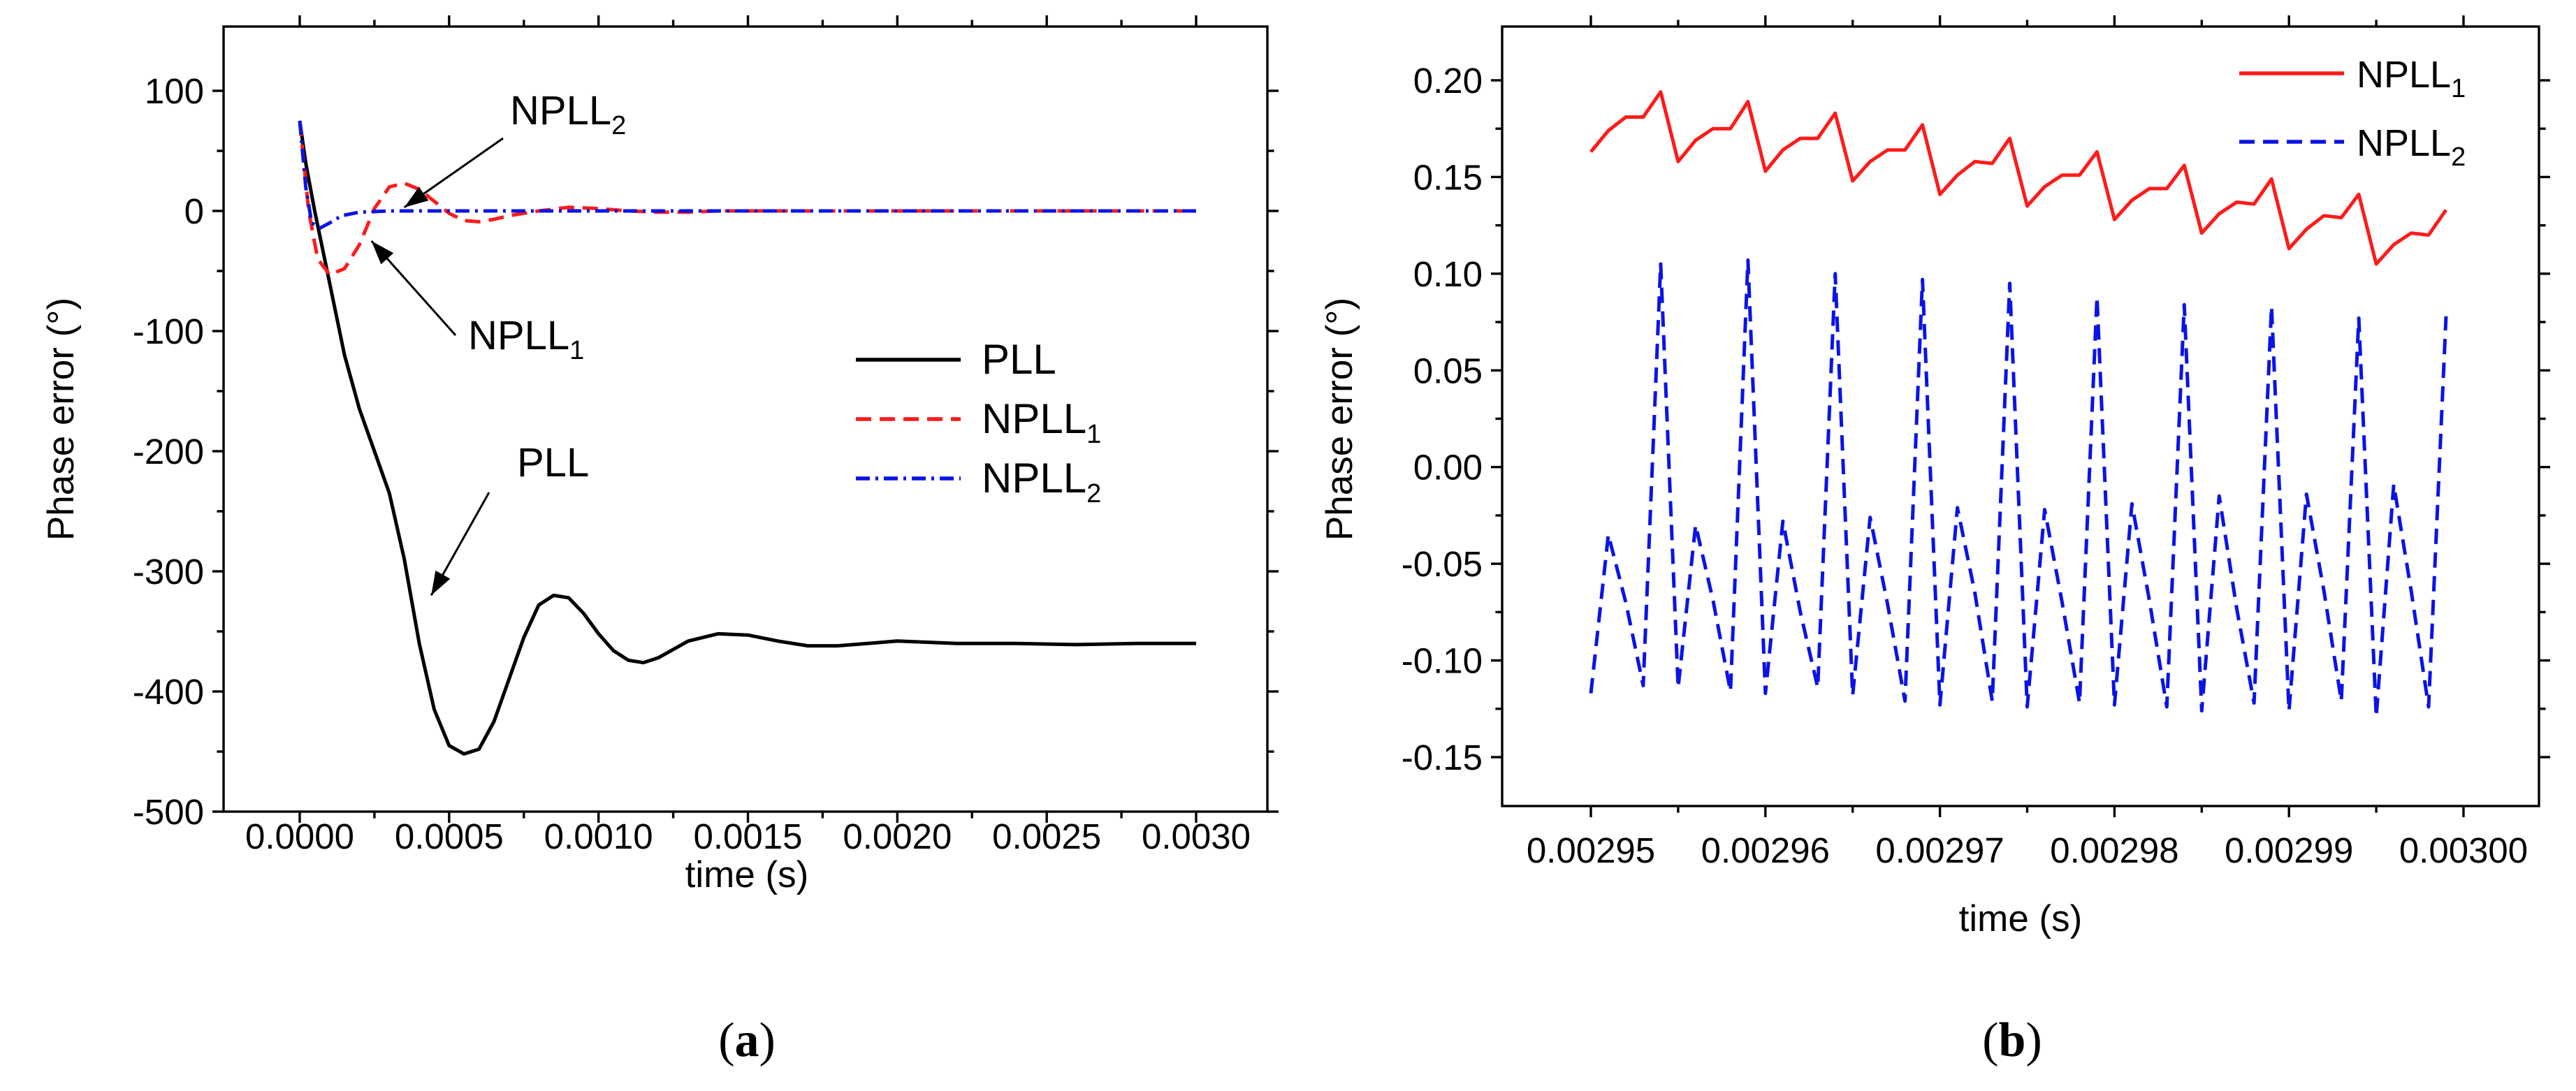 The image size is (2576, 1091). I want to click on annotation-label: NPLL2, so click(568, 114).